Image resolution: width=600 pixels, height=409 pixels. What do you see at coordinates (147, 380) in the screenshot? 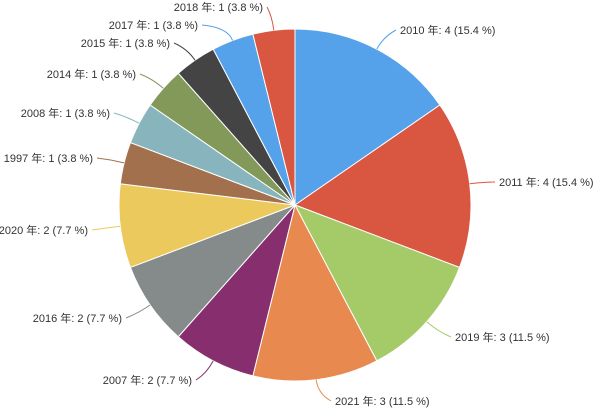
I see `slice-label-4: 2007 年: 2 (7.7 %)` at bounding box center [147, 380].